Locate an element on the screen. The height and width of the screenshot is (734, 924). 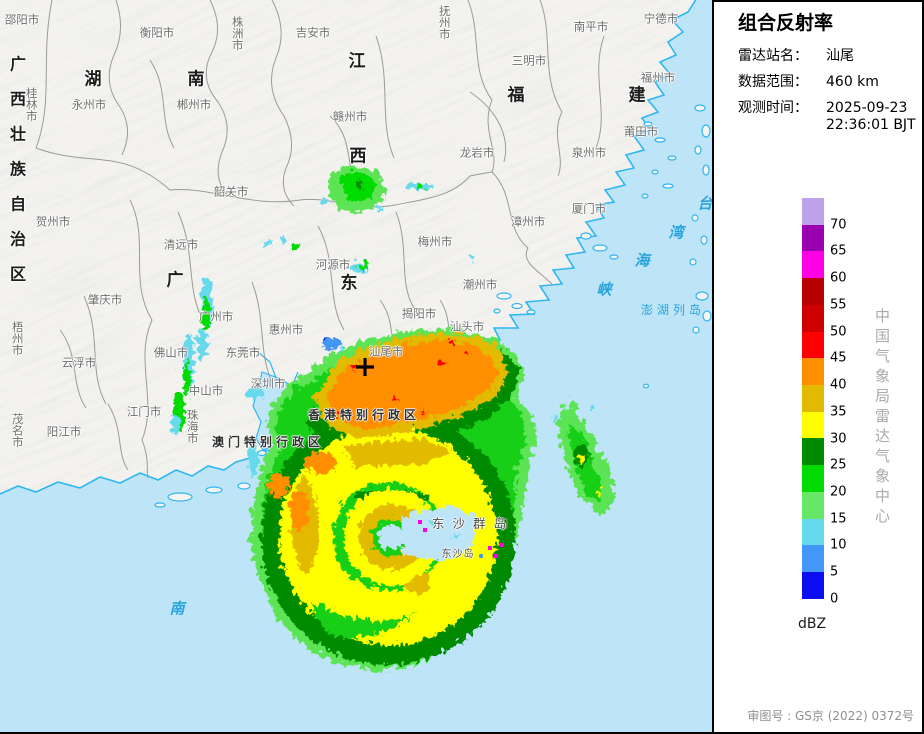
station-value: 汕尾 is located at coordinates (840, 56).